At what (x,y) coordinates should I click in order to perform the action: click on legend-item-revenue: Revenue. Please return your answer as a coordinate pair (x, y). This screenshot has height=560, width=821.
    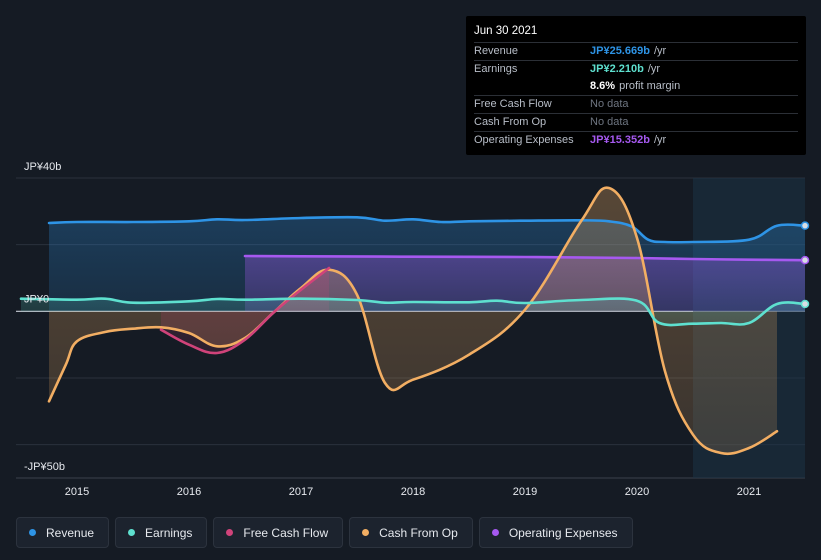
    Looking at the image, I should click on (63, 532).